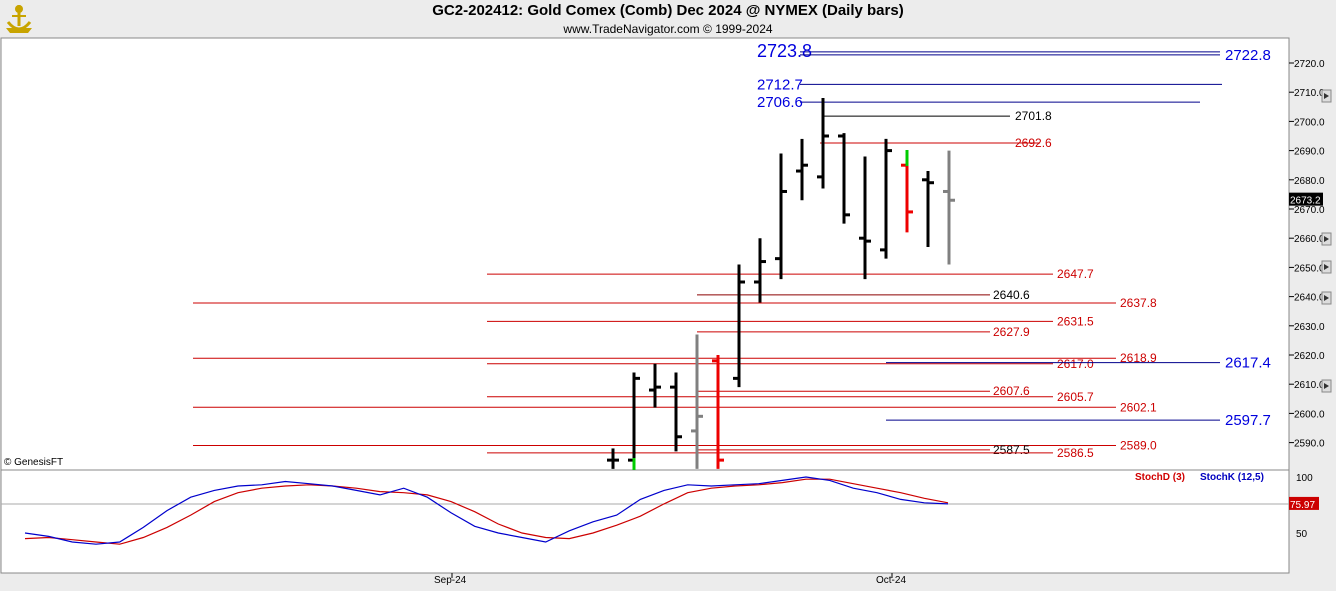  Describe the element at coordinates (1248, 420) in the screenshot. I see `level-label-2597.7: 2597.7` at that location.